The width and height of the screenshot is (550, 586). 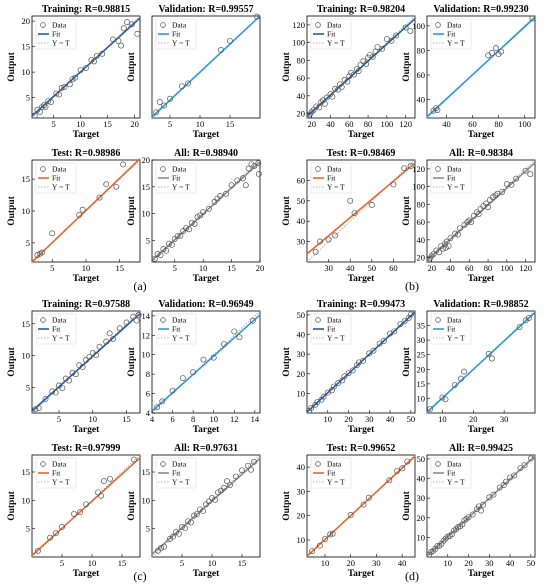 What do you see at coordinates (193, 419) in the screenshot?
I see `x-tick-label: 8` at bounding box center [193, 419].